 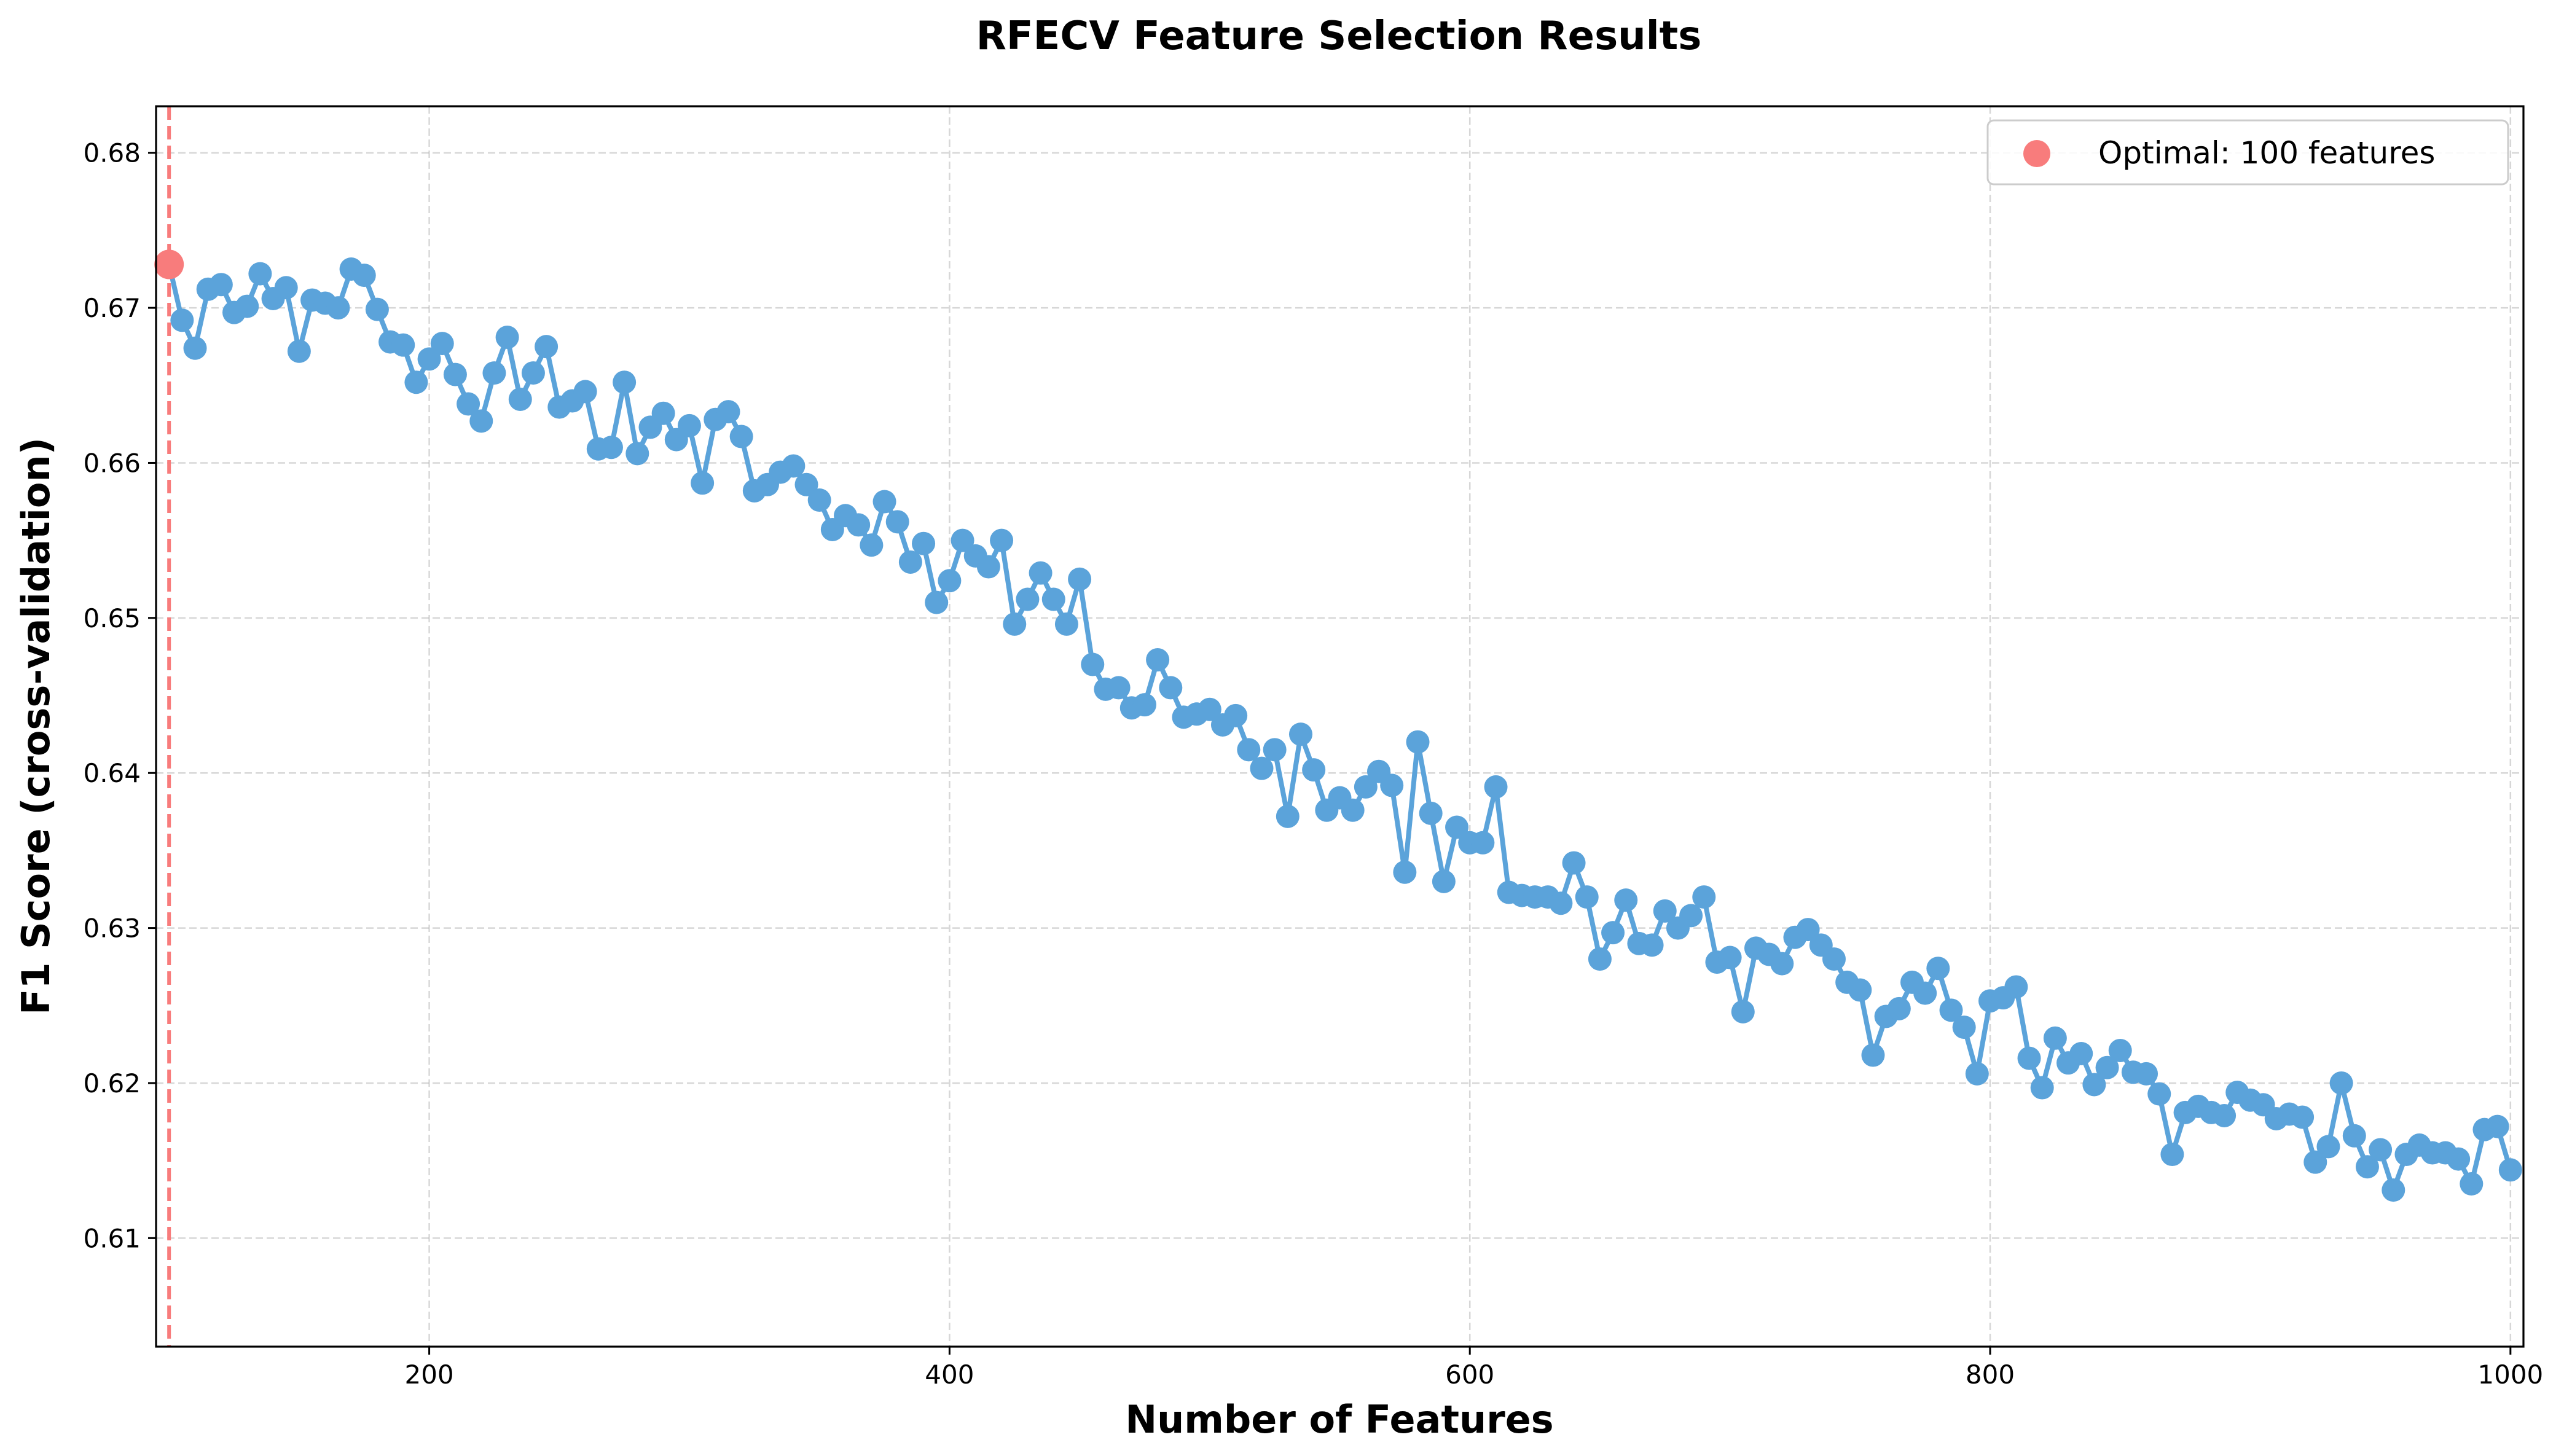 I want to click on legend-label-optimal: Optimal: 100 features, so click(x=2266, y=153).